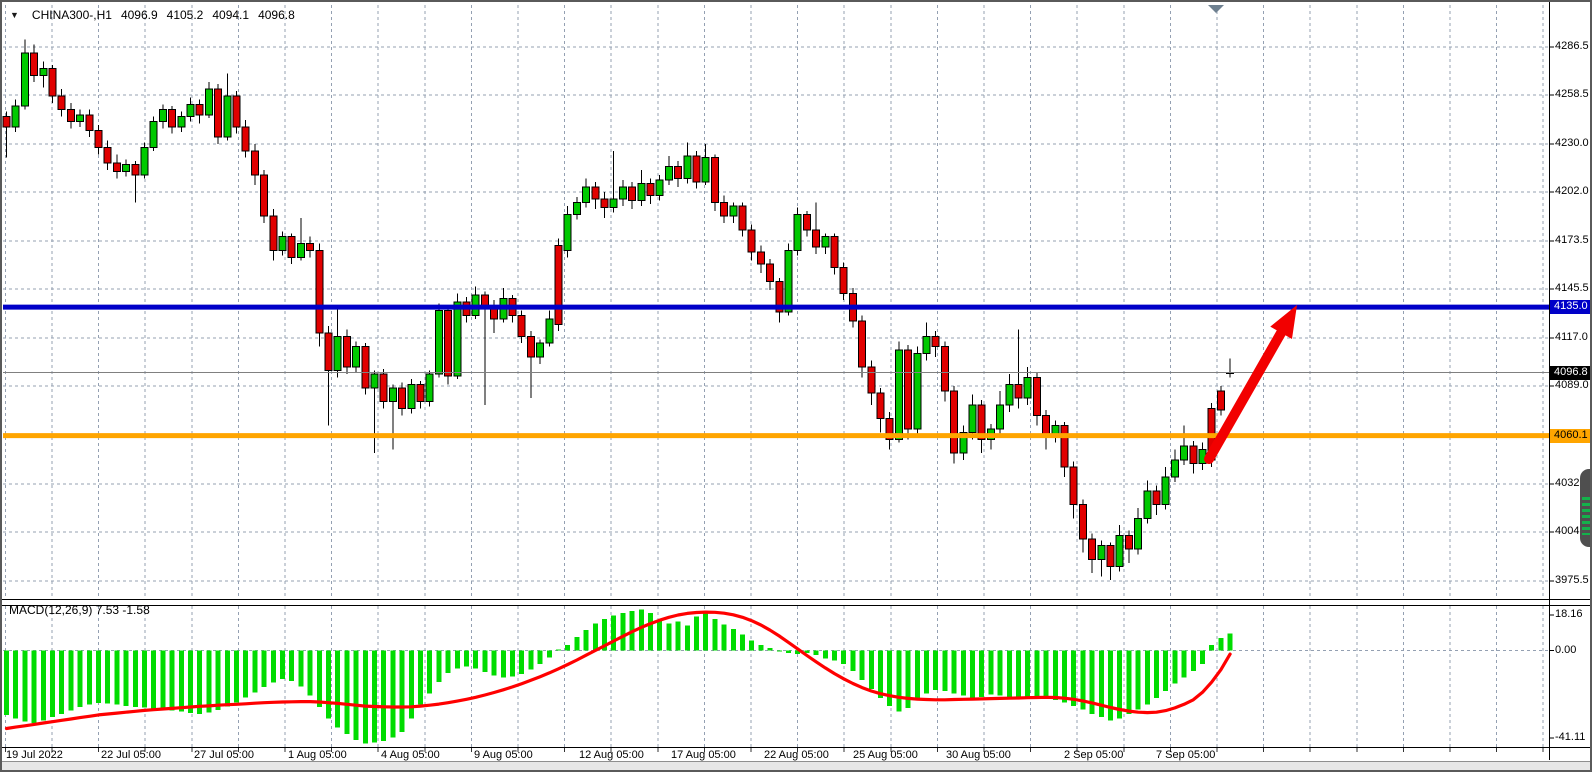 This screenshot has width=1592, height=772. What do you see at coordinates (1572, 385) in the screenshot?
I see `price-axis-label: 4089.0` at bounding box center [1572, 385].